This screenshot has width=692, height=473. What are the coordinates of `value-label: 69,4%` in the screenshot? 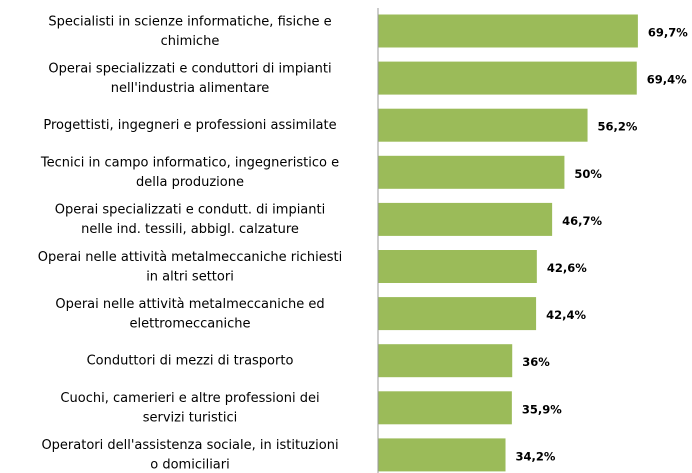 It's located at (667, 80).